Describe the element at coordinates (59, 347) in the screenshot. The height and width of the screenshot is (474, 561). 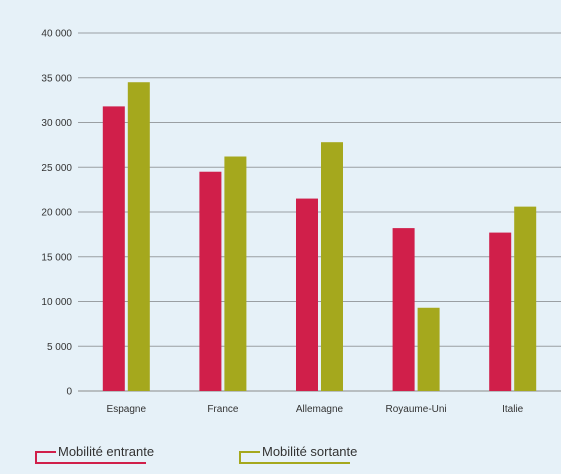
I see `y-tick-label: 5 000` at that location.